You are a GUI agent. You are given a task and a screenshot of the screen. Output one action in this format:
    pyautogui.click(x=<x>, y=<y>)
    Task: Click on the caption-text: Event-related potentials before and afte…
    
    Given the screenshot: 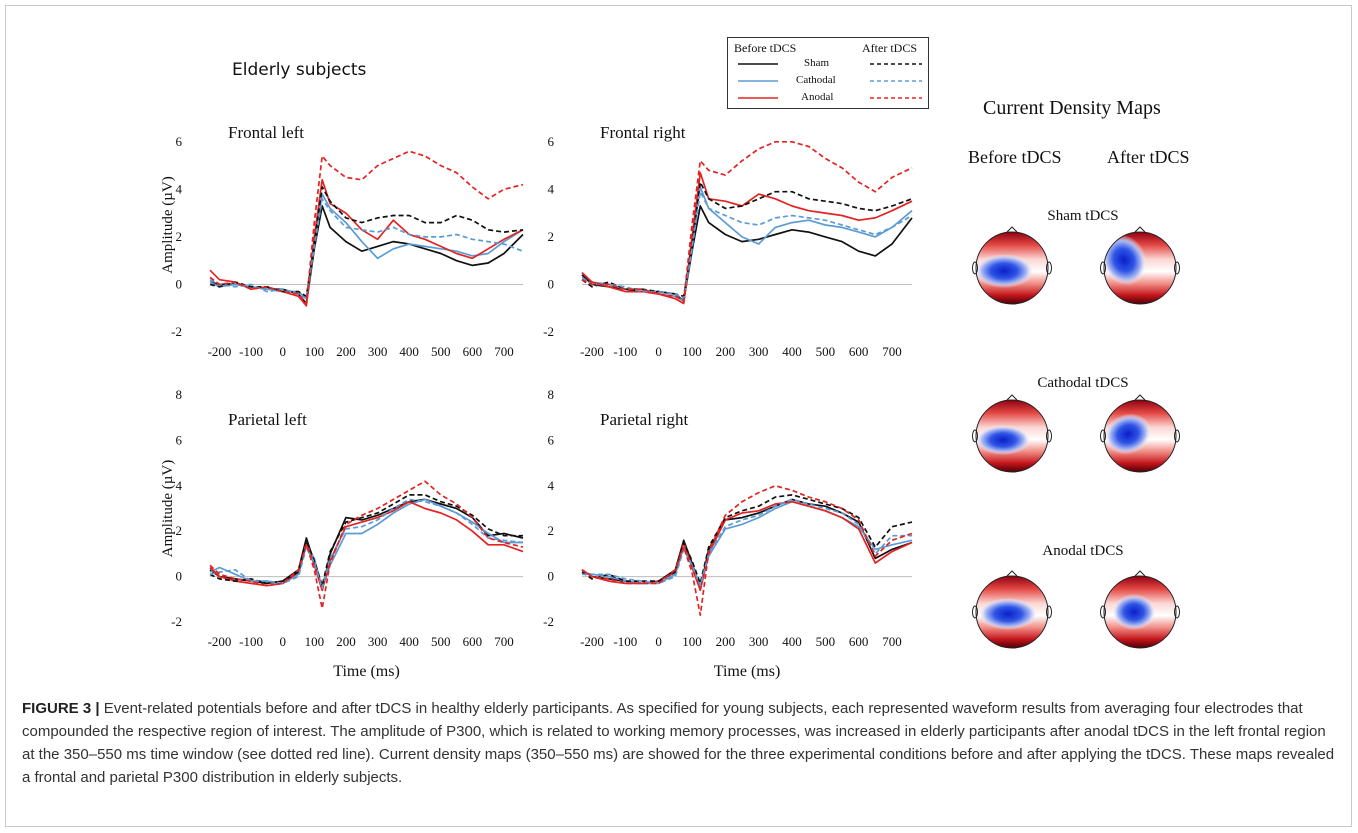 What is the action you would take?
    pyautogui.click(x=678, y=743)
    